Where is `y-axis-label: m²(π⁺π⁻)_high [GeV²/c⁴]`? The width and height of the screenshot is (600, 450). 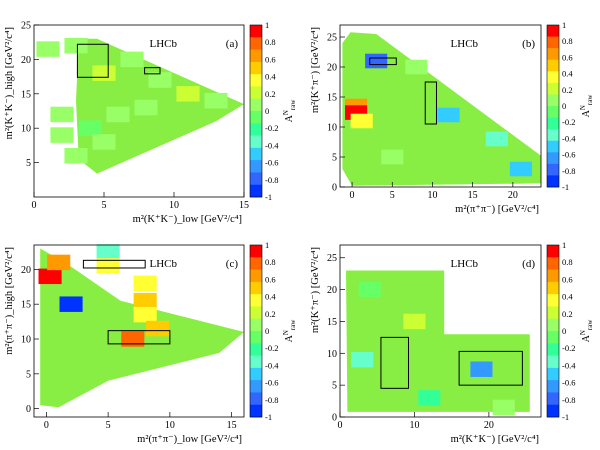 y-axis-label: m²(π⁺π⁻)_high [GeV²/c⁴] is located at coordinates (9, 301).